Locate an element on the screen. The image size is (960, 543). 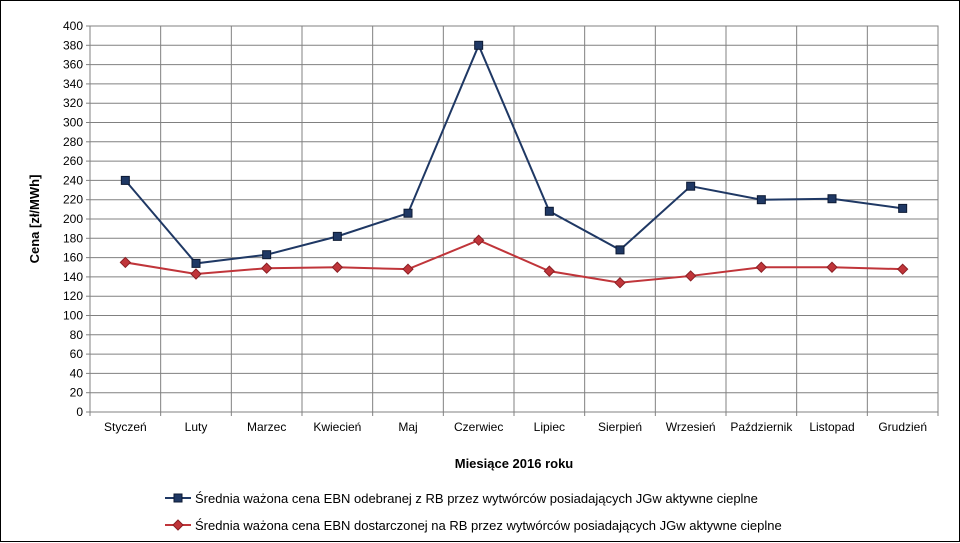
y-tick-label: 220 is located at coordinates (73, 200).